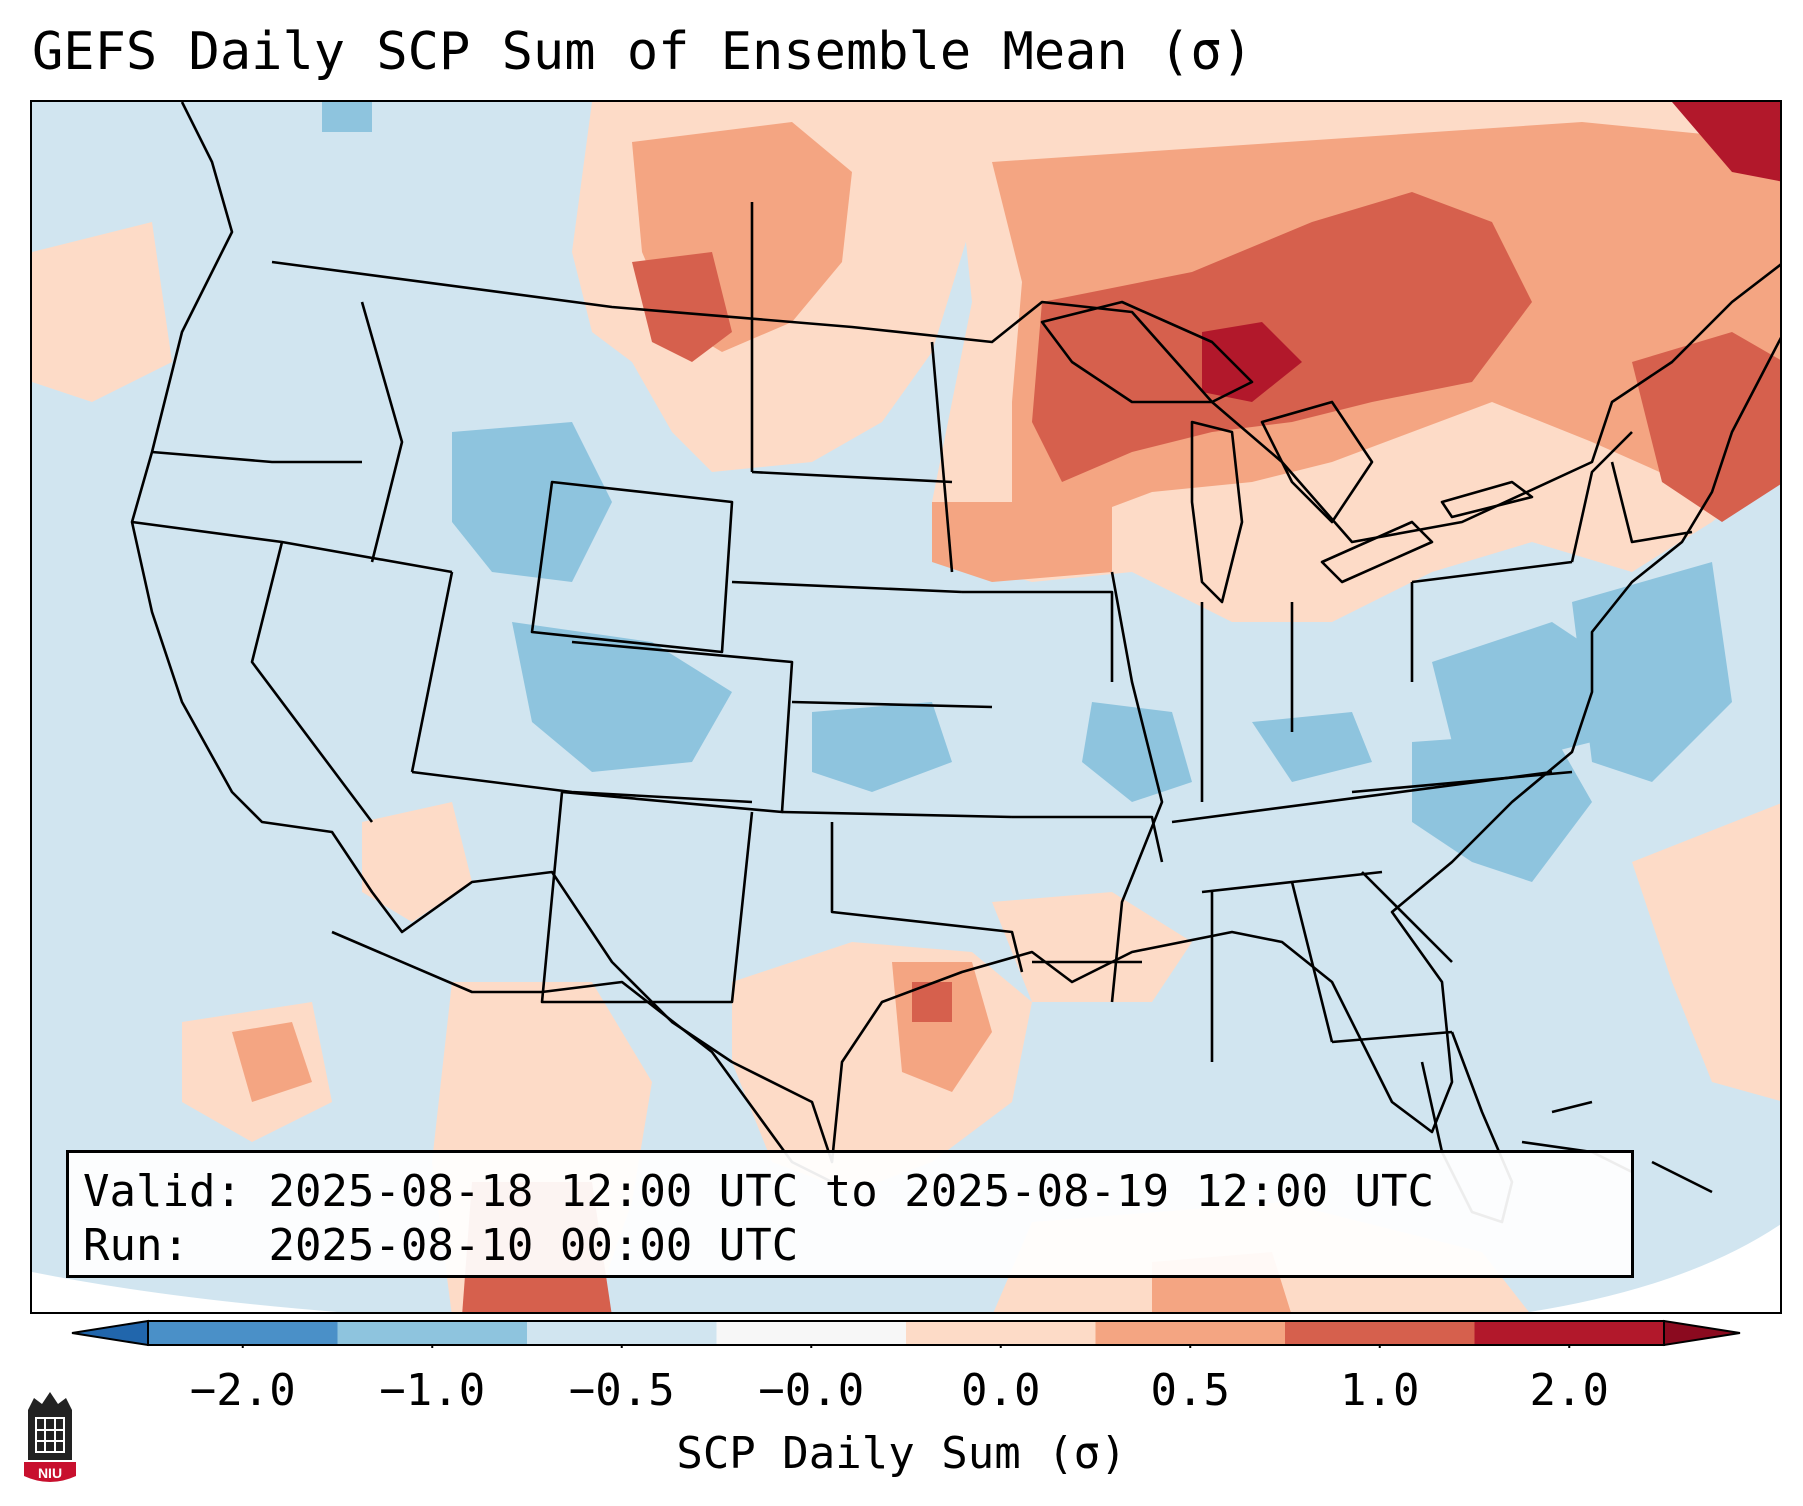 This screenshot has width=1803, height=1506. I want to click on state-line-pa-ny, so click(1492, 572).